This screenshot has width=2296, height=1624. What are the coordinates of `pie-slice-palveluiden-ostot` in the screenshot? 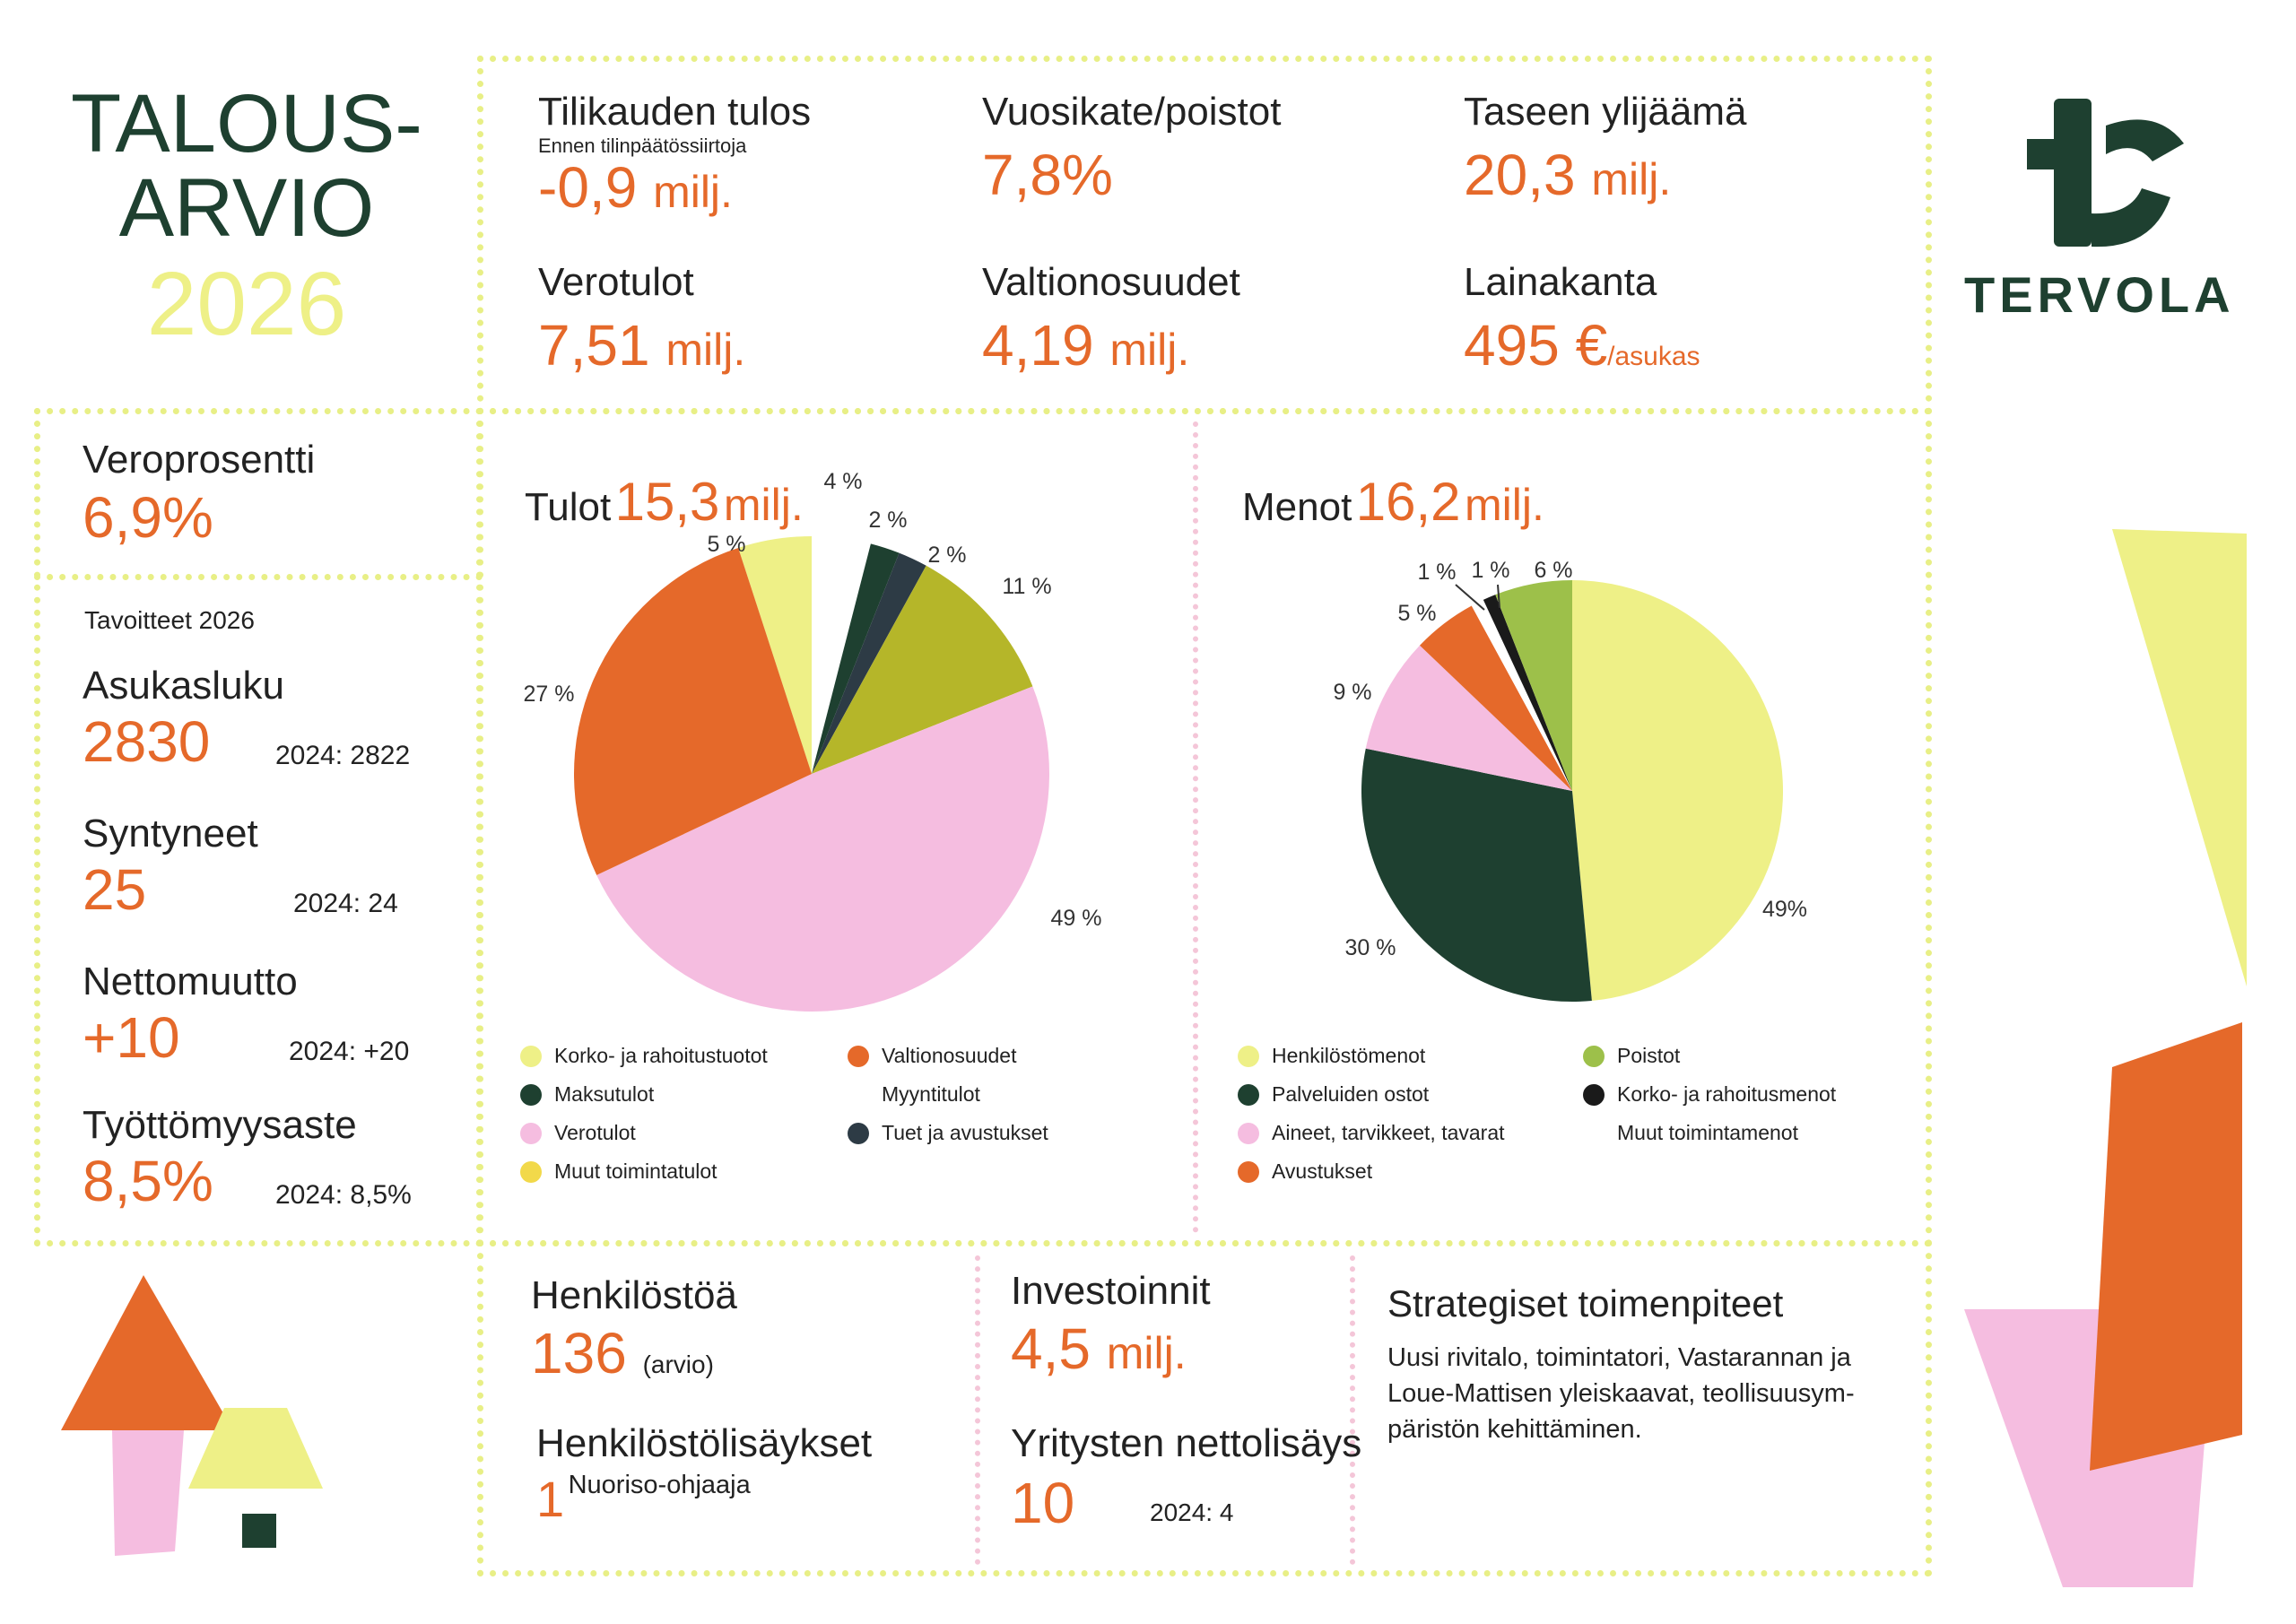 It's located at (1476, 875).